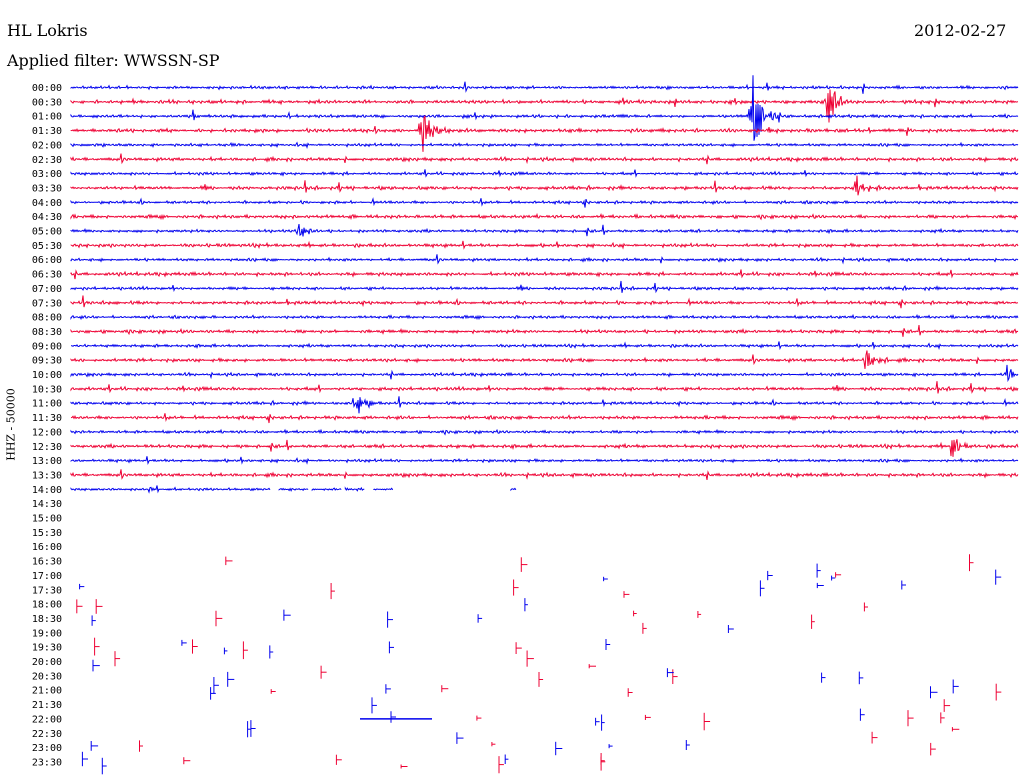 This screenshot has width=1024, height=780. I want to click on tick-label: 02:30, so click(47, 160).